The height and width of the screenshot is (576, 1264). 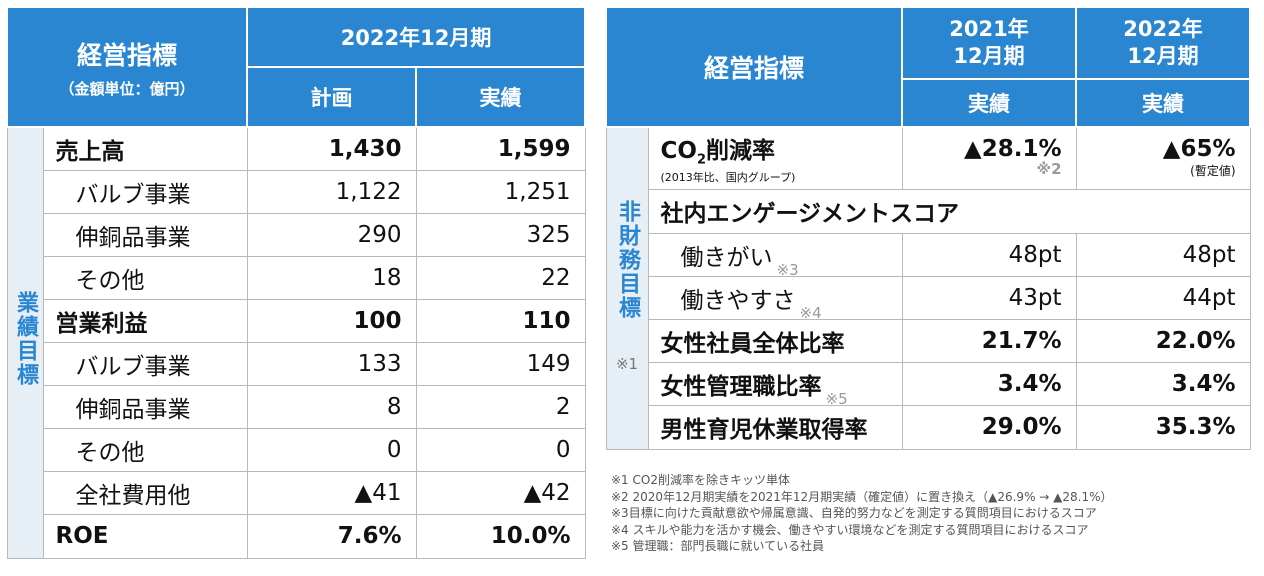 I want to click on right-header-actual-2021: 実績, so click(x=989, y=103).